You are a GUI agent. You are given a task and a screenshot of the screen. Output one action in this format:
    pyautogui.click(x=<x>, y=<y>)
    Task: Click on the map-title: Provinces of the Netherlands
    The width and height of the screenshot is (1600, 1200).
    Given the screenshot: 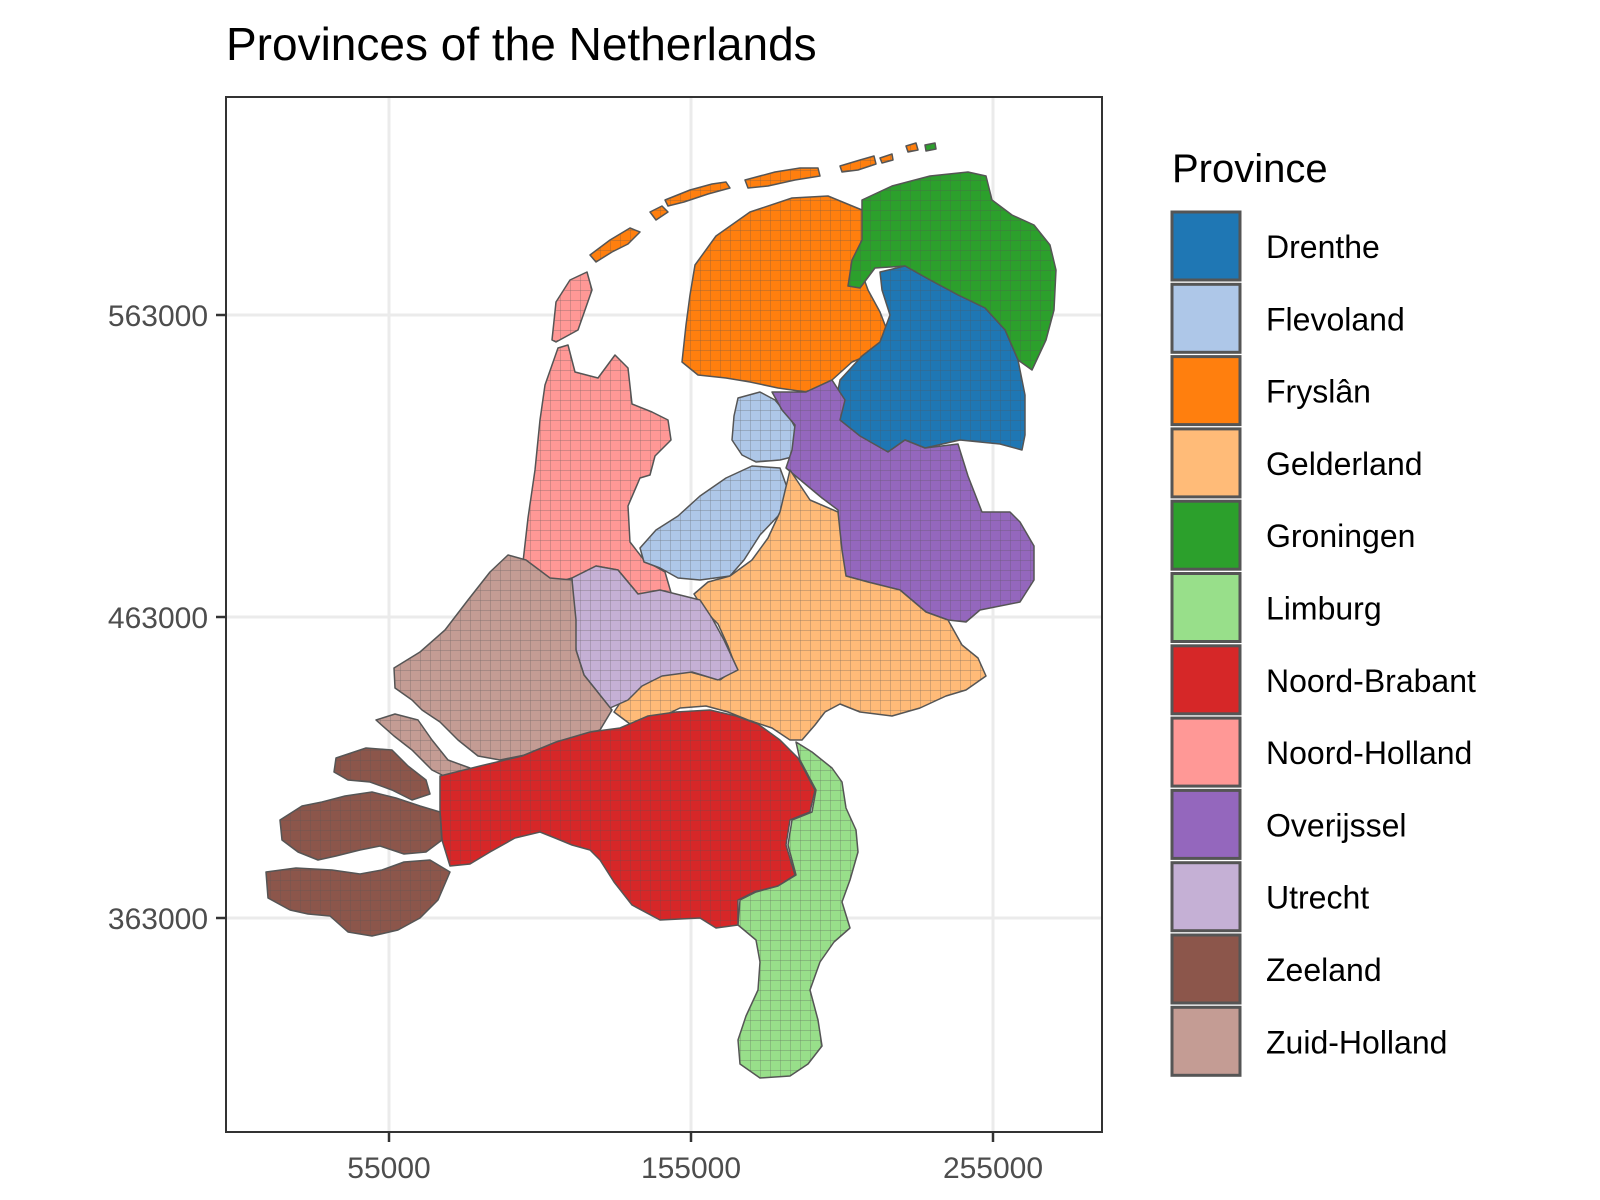 What is the action you would take?
    pyautogui.click(x=521, y=44)
    